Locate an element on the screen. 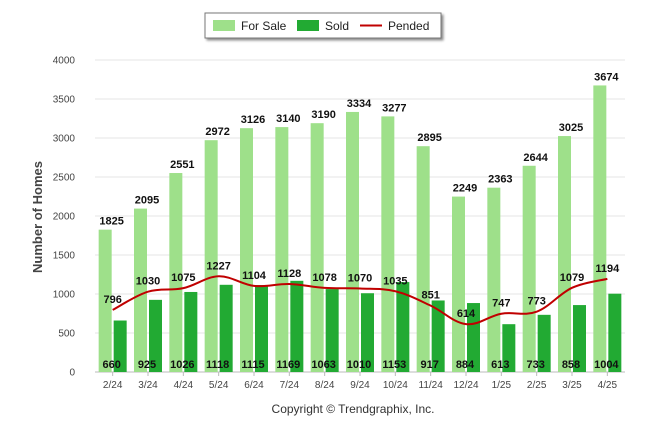 The width and height of the screenshot is (646, 434). data-label-for-sale: 3190 is located at coordinates (323, 115).